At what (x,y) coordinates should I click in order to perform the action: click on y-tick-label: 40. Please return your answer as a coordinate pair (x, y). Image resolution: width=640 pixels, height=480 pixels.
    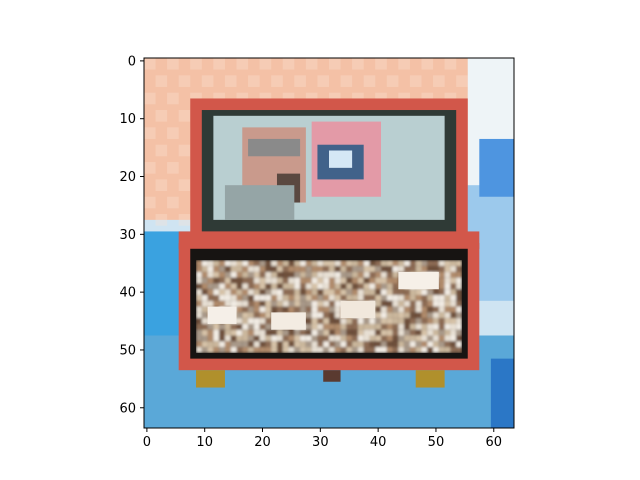
    Looking at the image, I should click on (127, 293).